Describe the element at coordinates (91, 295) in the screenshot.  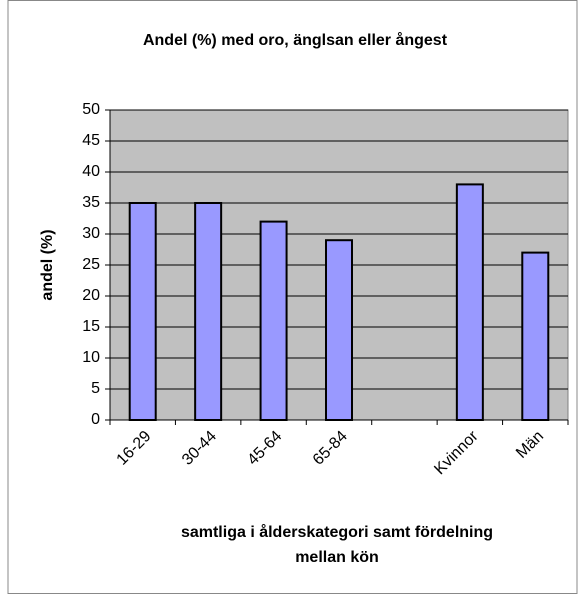
I see `y-tick-label: 20` at that location.